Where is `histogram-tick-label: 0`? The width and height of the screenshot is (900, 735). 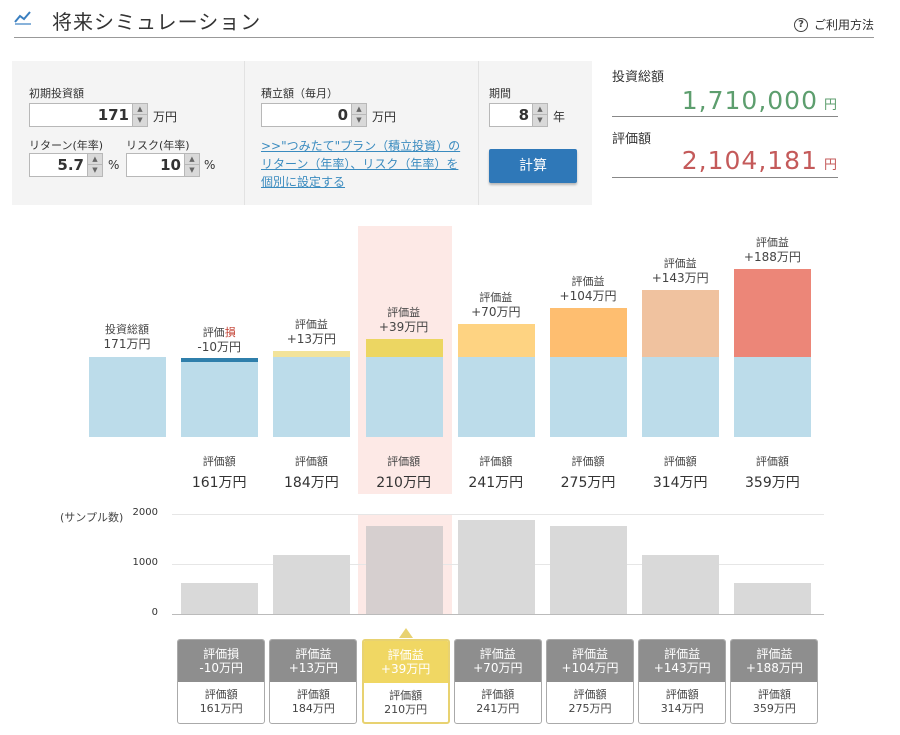 histogram-tick-label: 0 is located at coordinates (154, 612).